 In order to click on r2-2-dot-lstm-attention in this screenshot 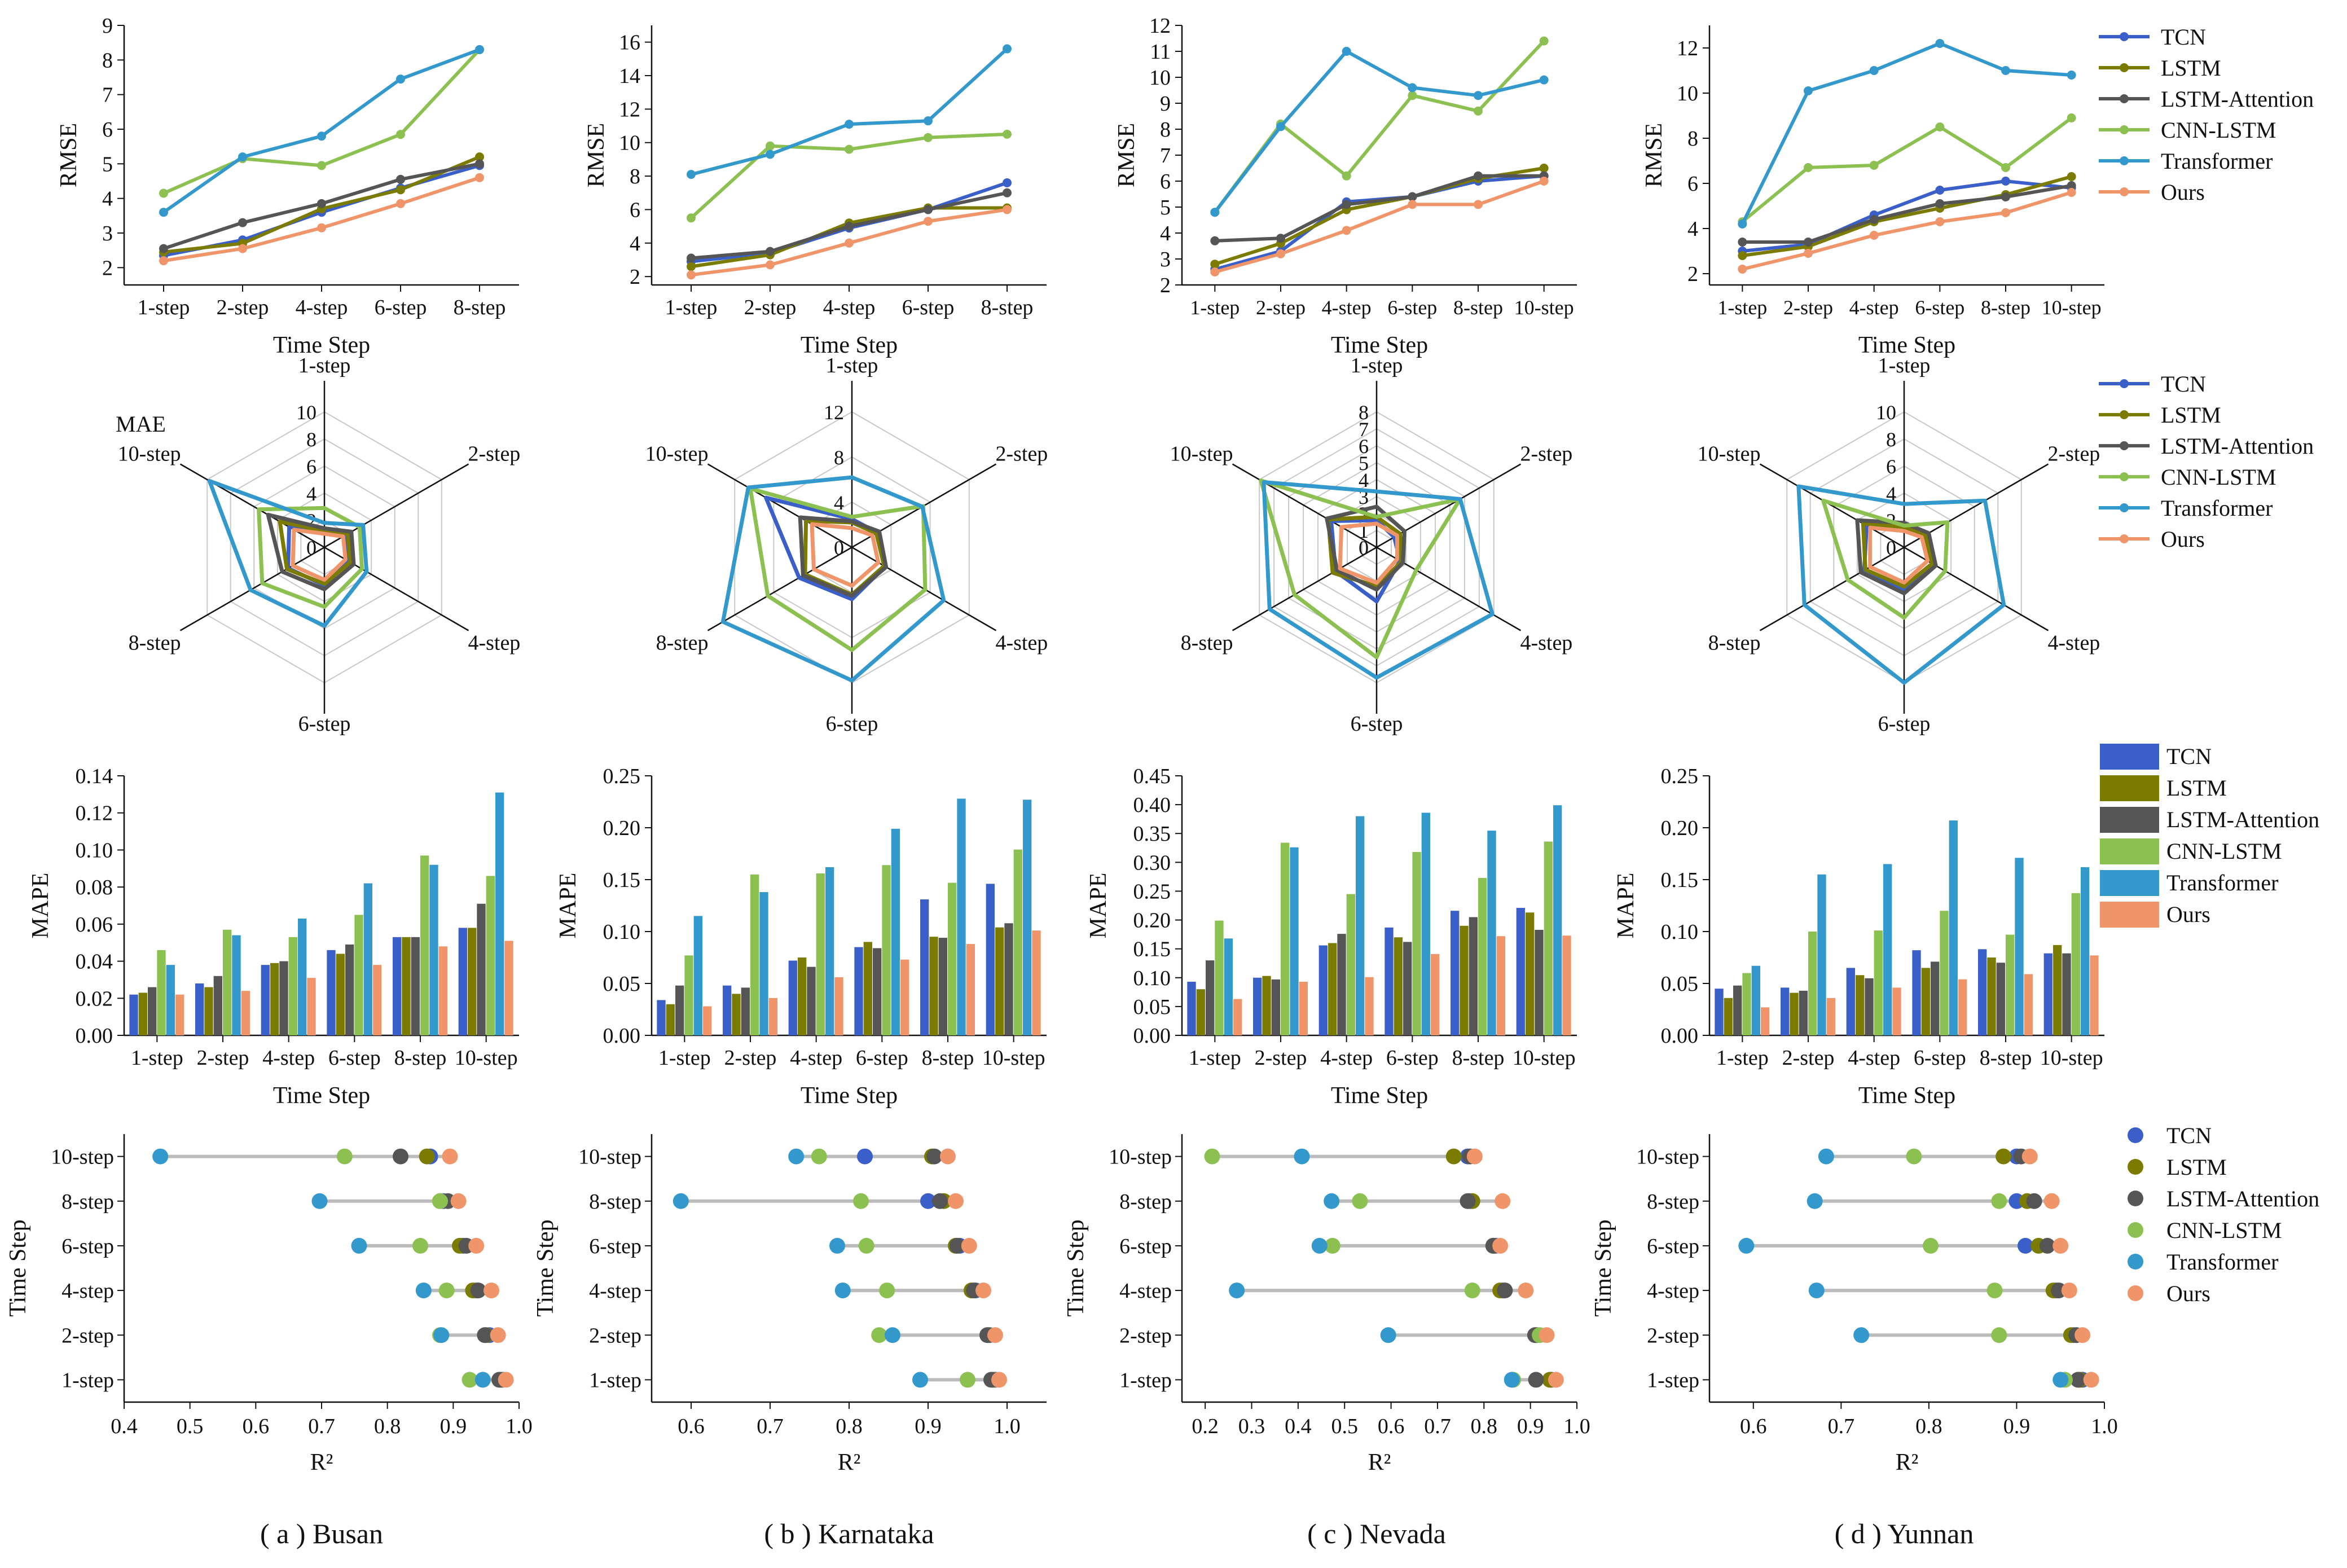, I will do `click(940, 1201)`.